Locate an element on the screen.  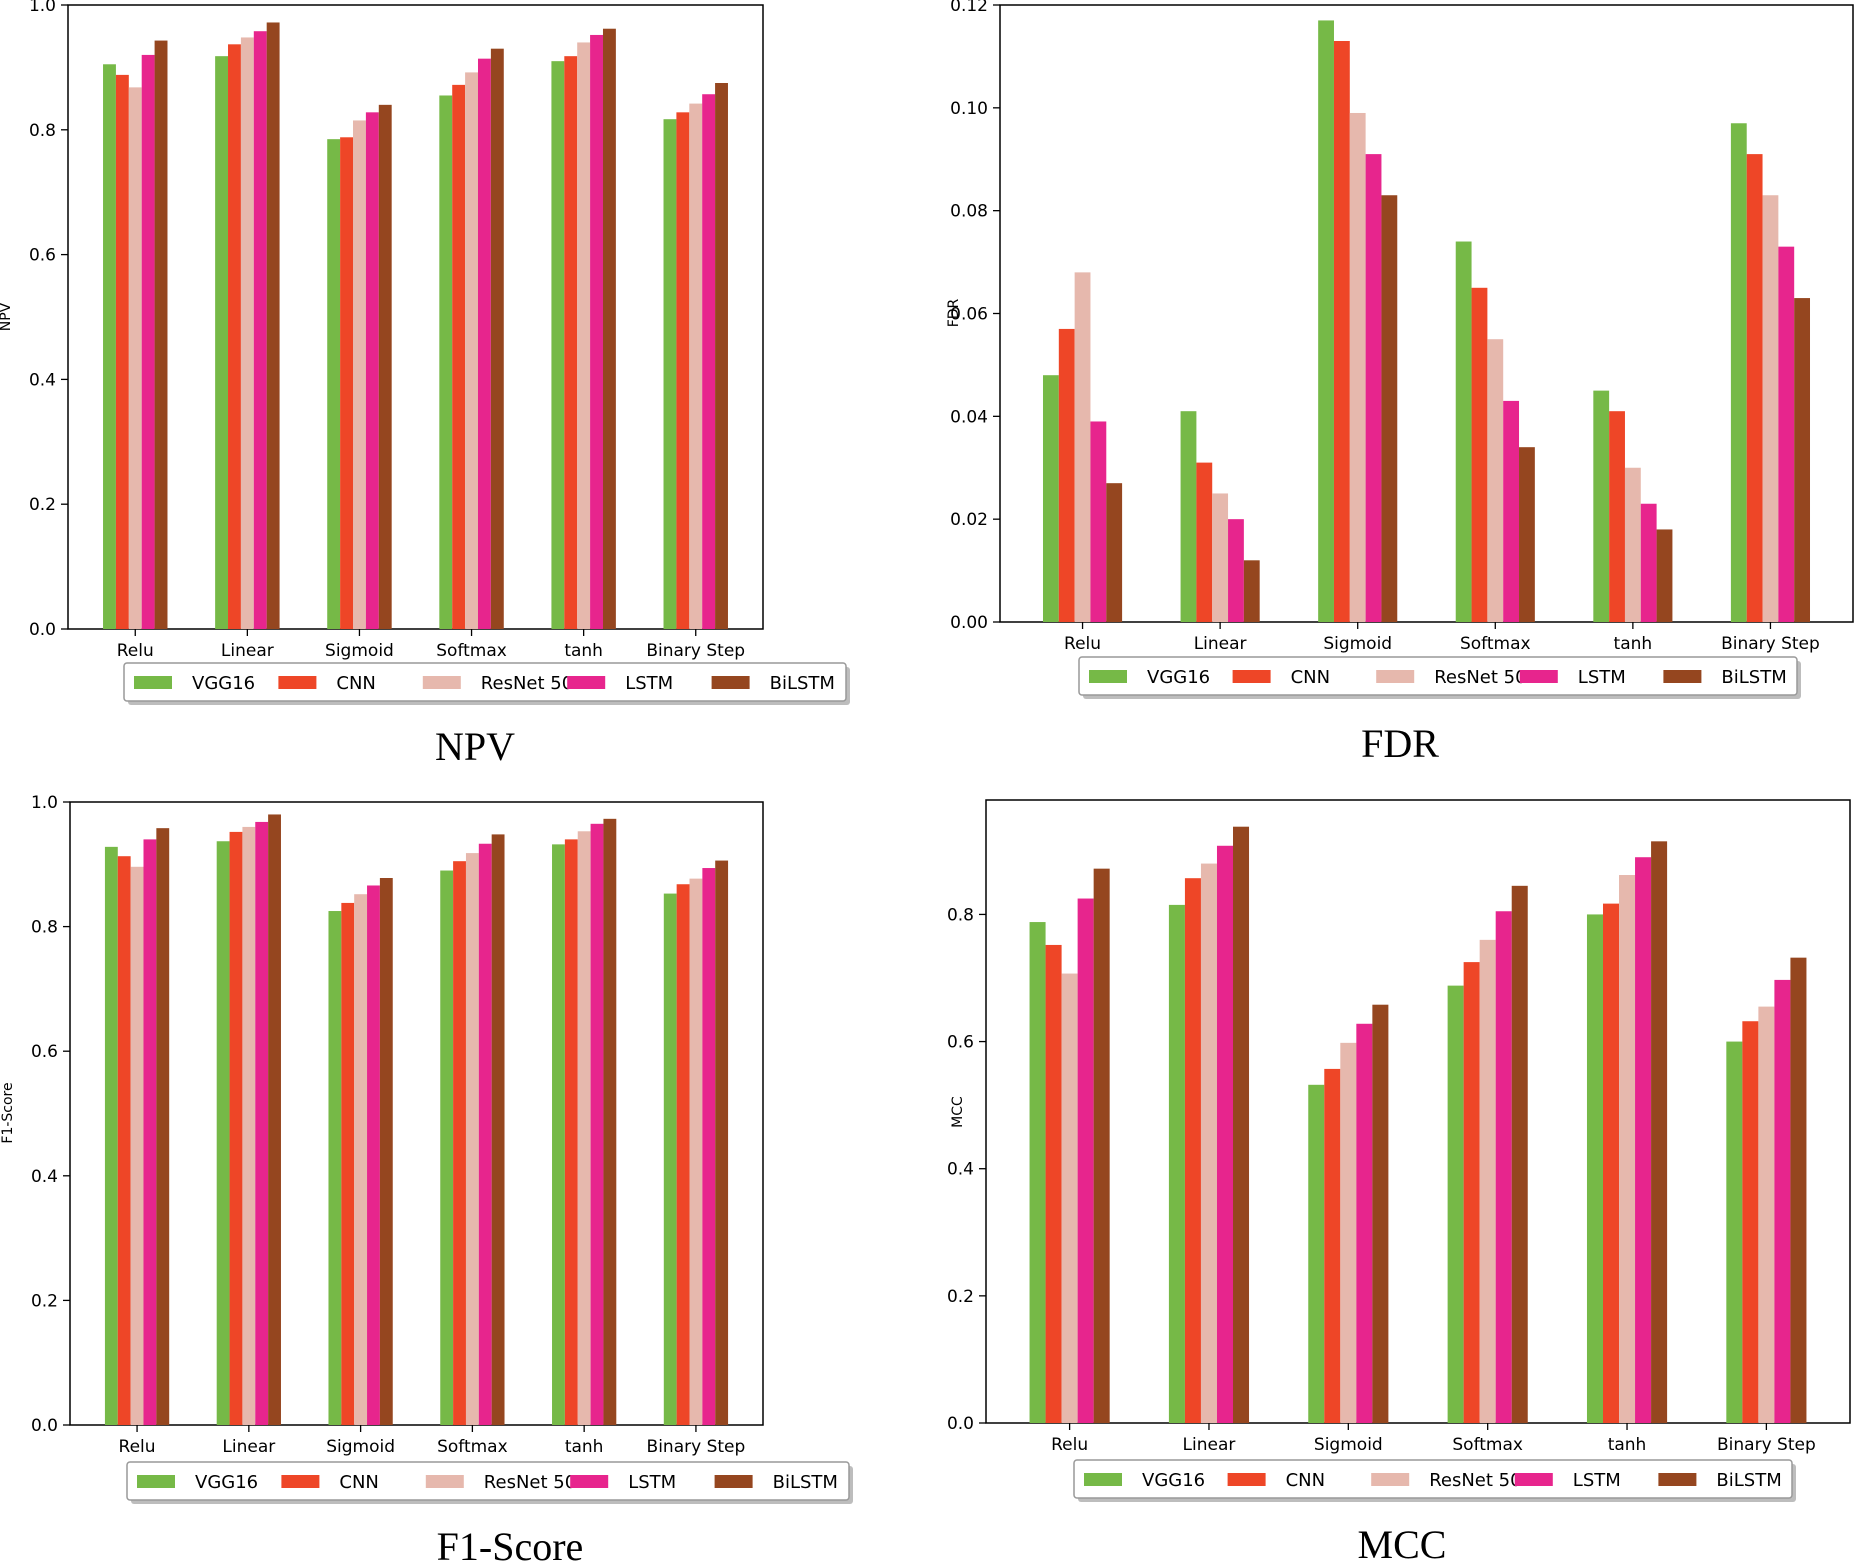
bar-vgg16-binary-step is located at coordinates (1738, 372).